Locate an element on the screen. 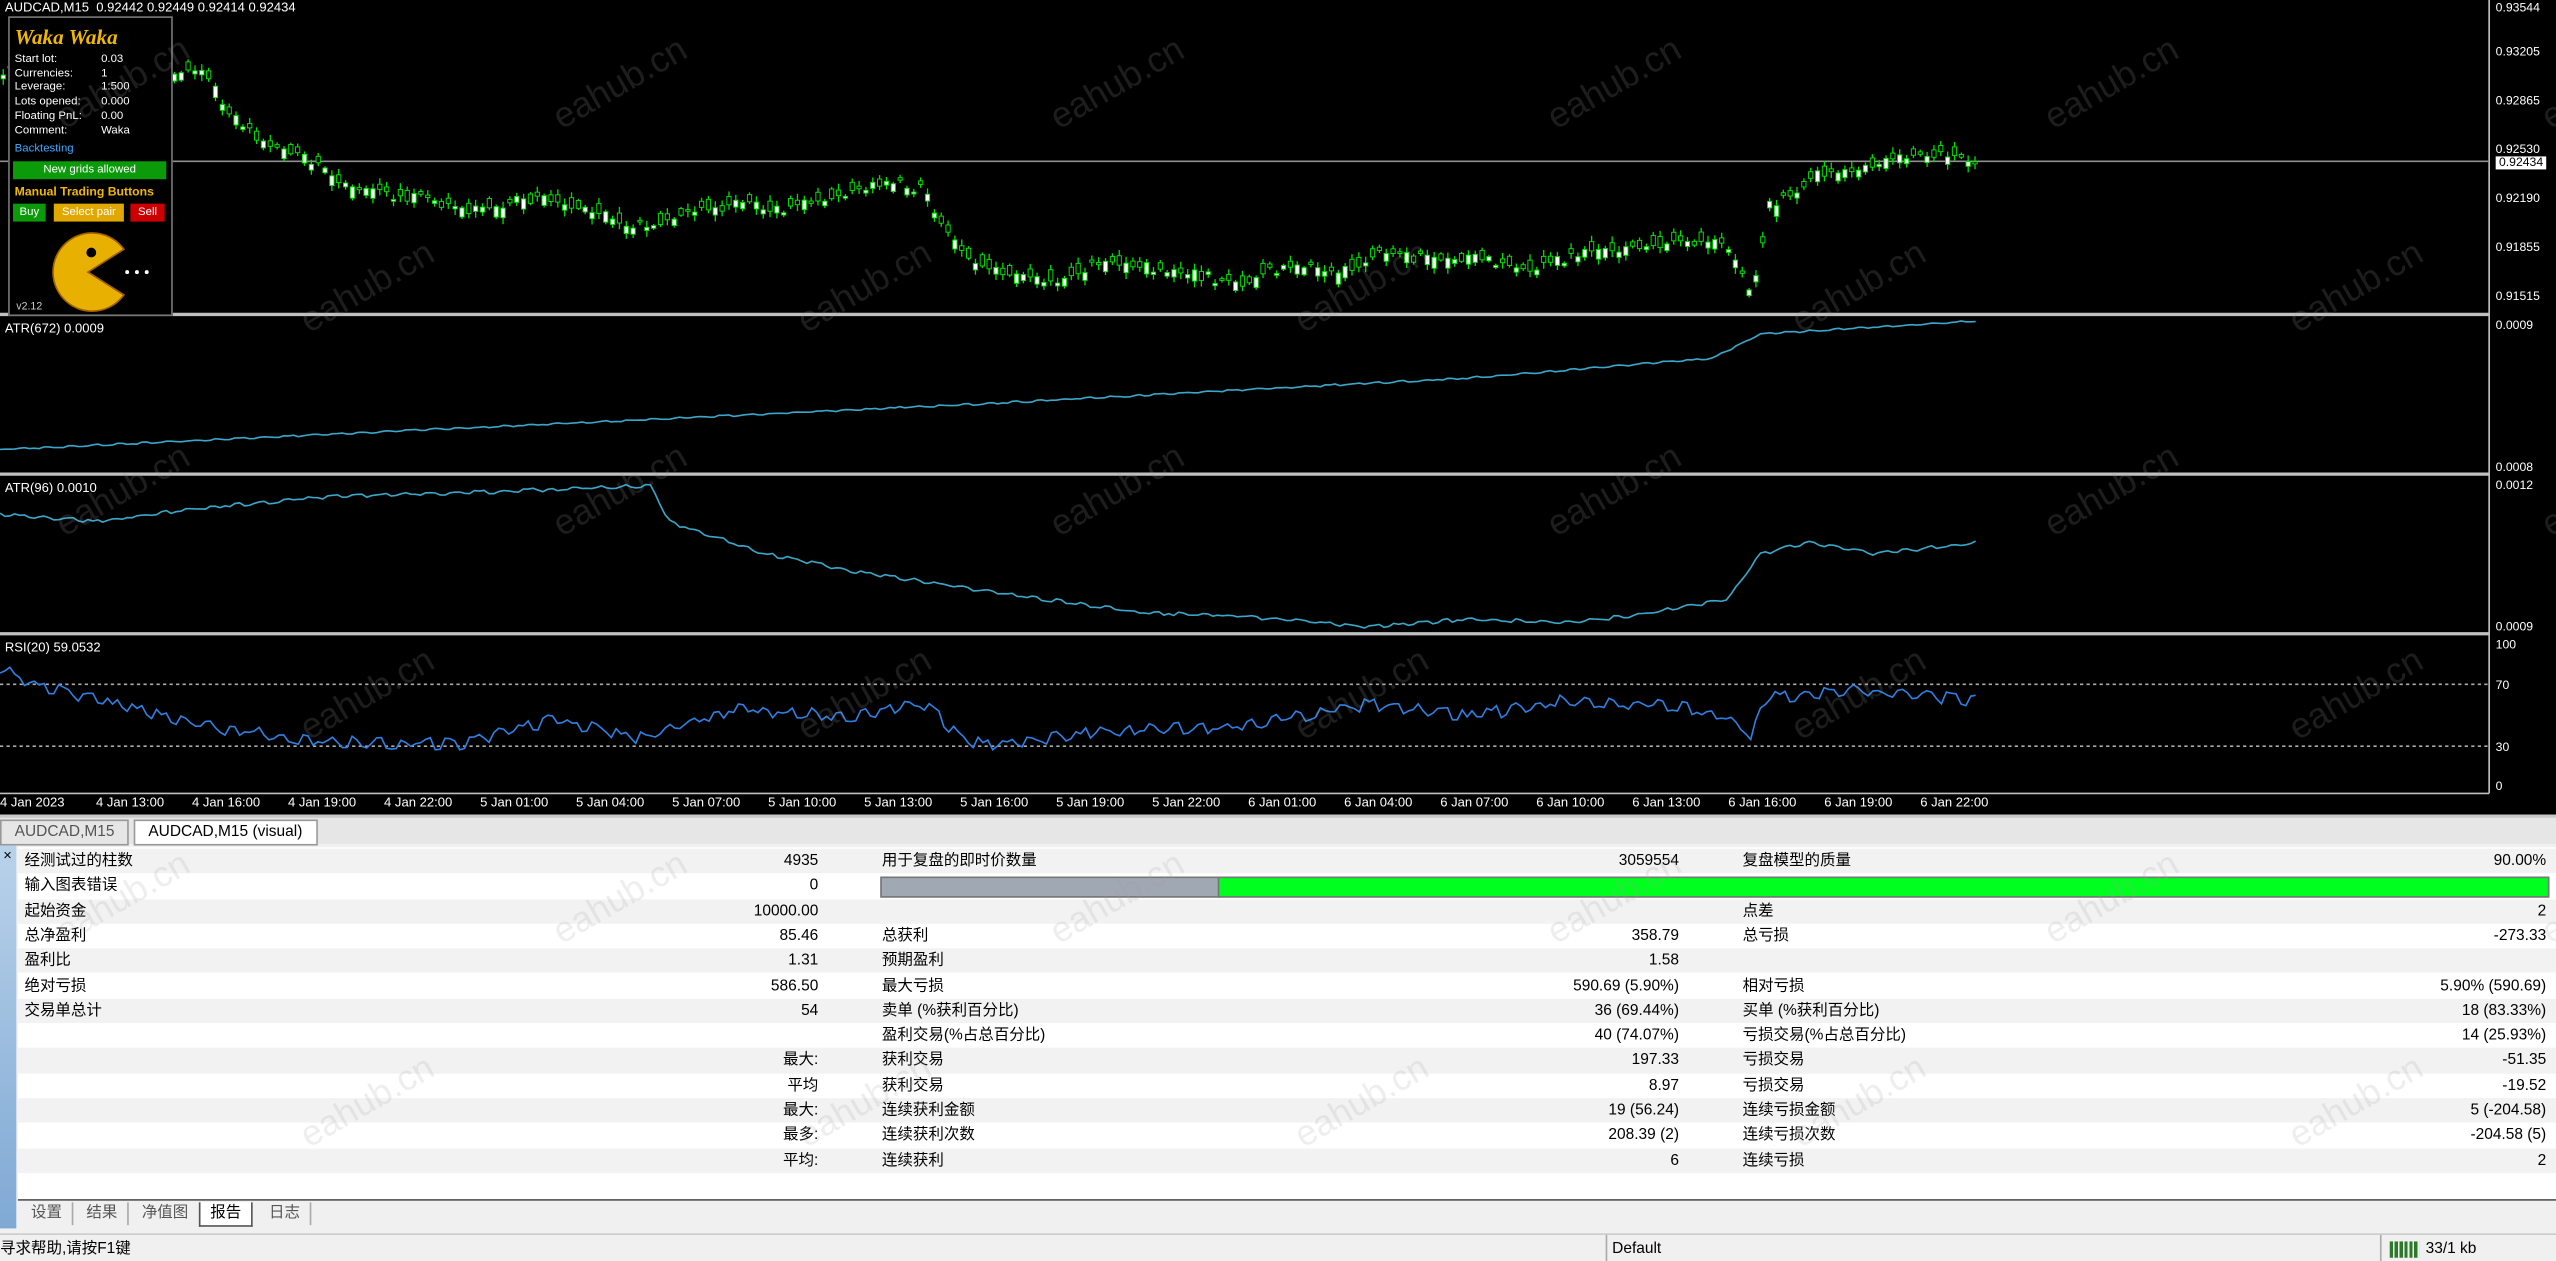 The width and height of the screenshot is (2556, 1261). price-label: 0.92530 is located at coordinates (2517, 149).